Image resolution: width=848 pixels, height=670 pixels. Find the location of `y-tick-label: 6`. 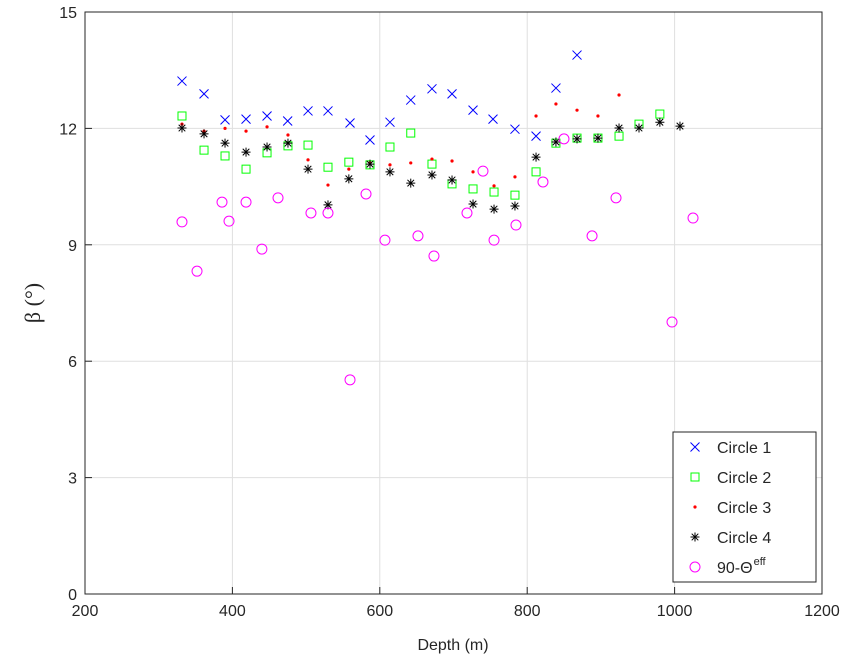

y-tick-label: 6 is located at coordinates (72, 362).